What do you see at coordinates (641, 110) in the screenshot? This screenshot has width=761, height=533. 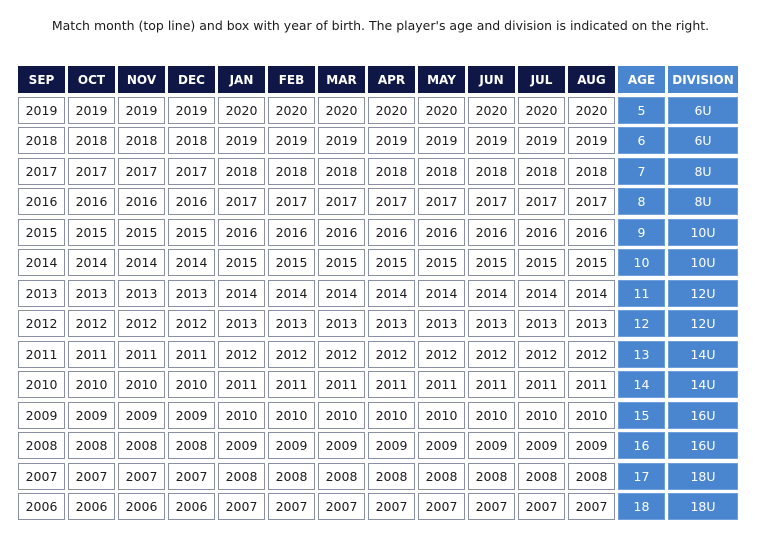 I see `age-cell: 5` at bounding box center [641, 110].